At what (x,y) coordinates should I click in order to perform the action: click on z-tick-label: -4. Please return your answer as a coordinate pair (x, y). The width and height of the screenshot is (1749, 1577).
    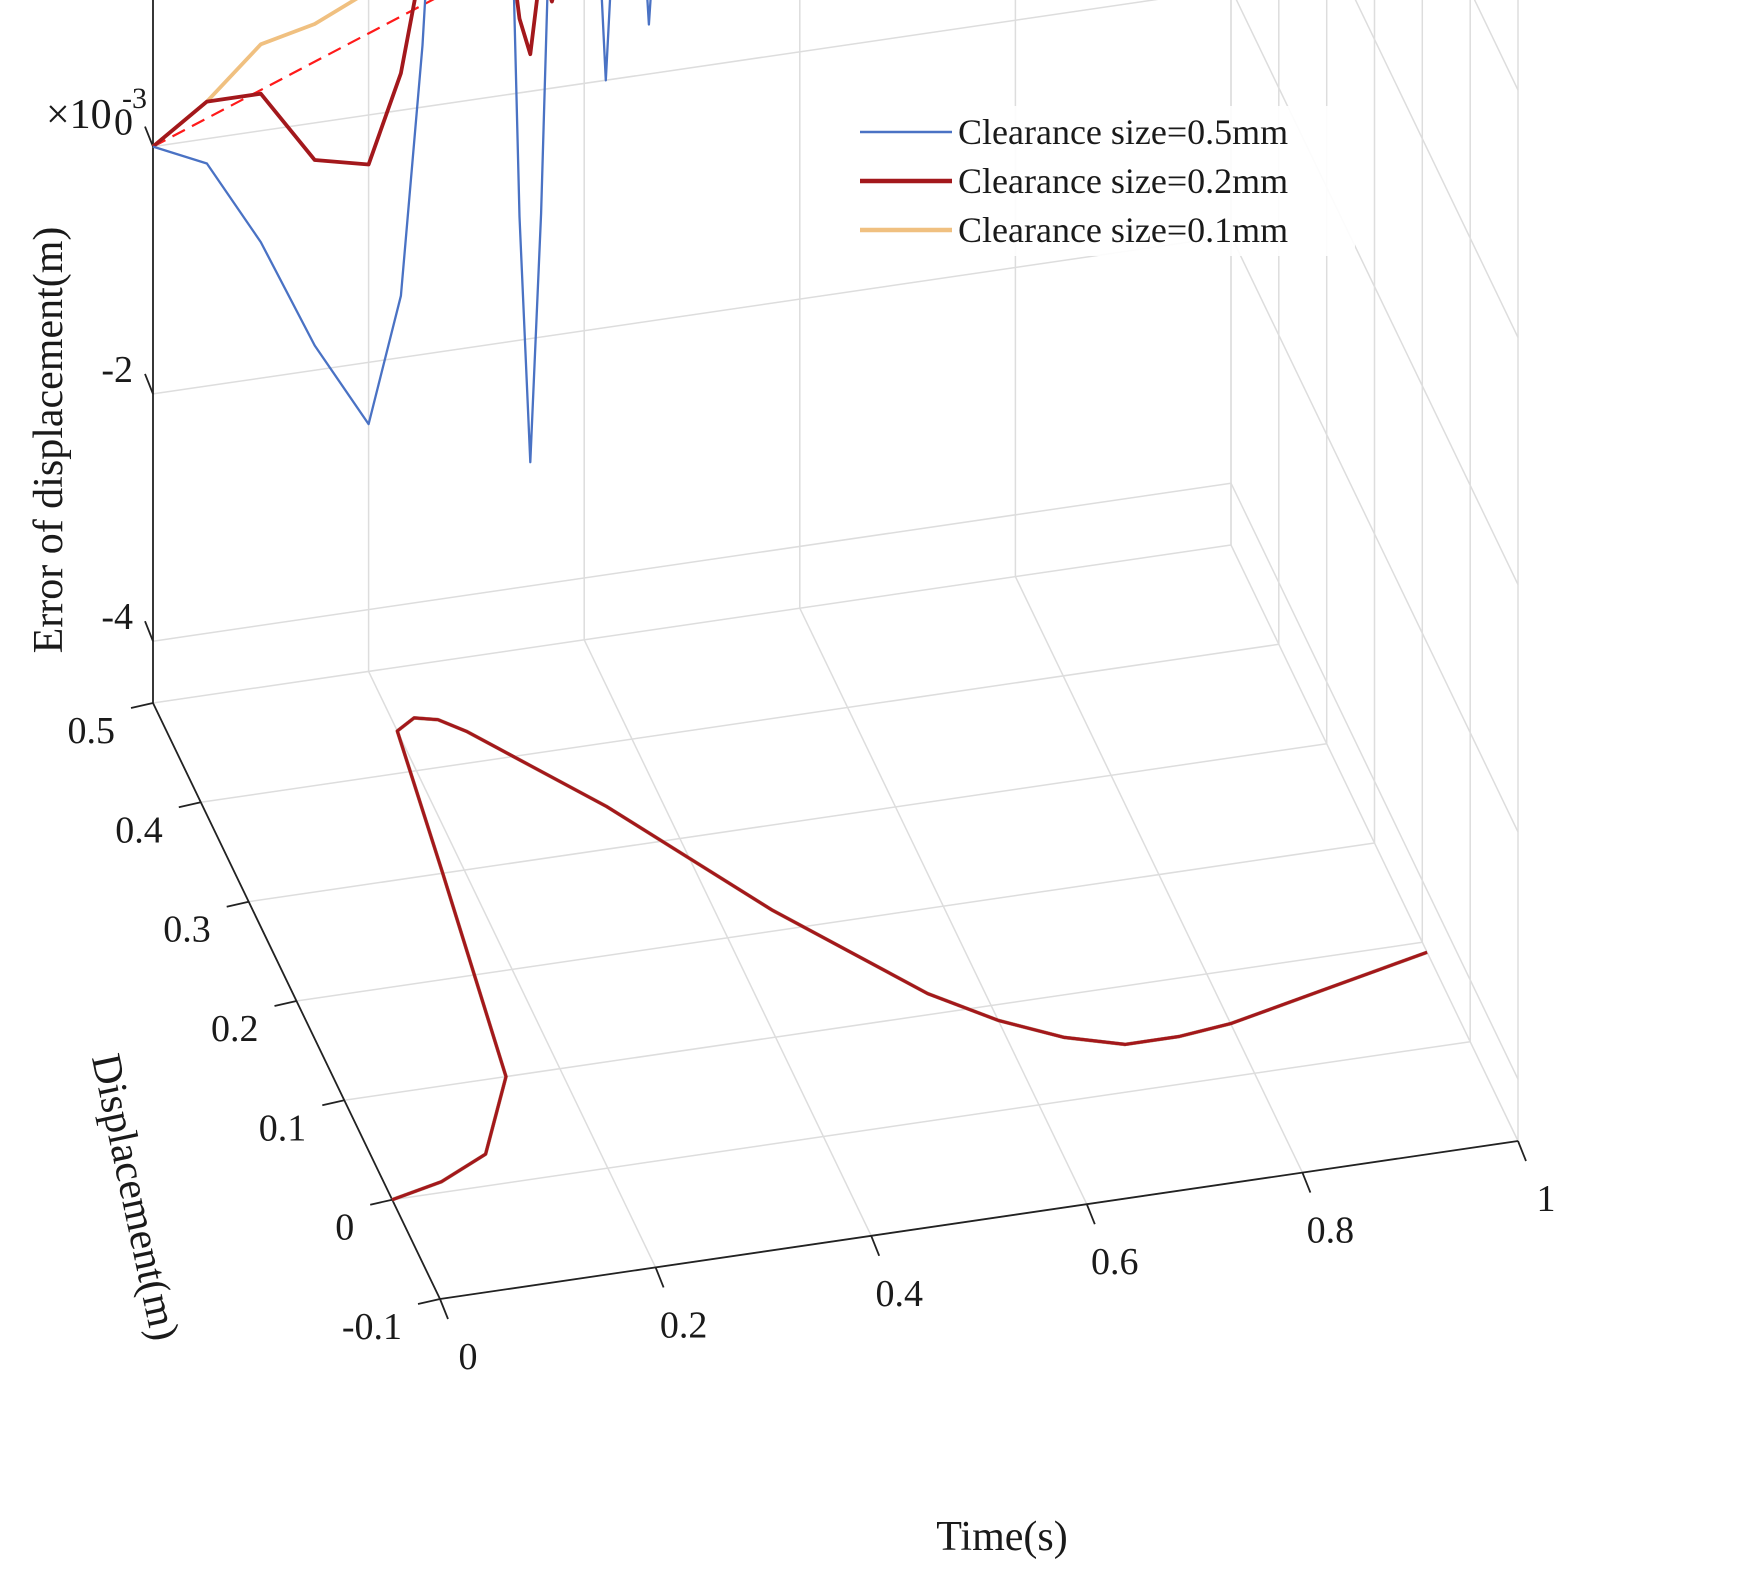
    Looking at the image, I should click on (117, 617).